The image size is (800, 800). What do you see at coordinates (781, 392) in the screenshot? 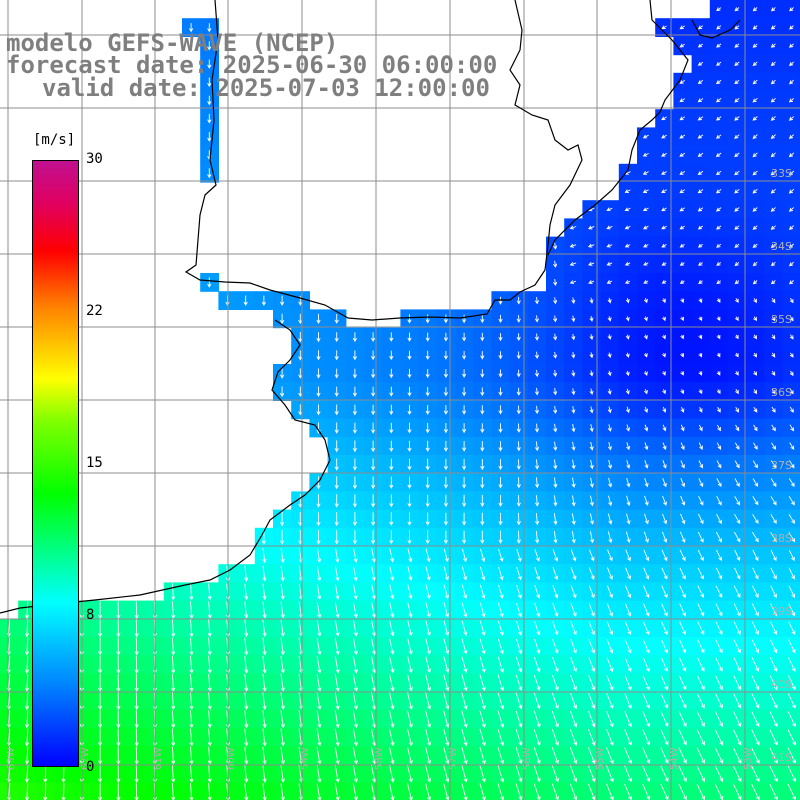
I see `lat-label: 36S` at bounding box center [781, 392].